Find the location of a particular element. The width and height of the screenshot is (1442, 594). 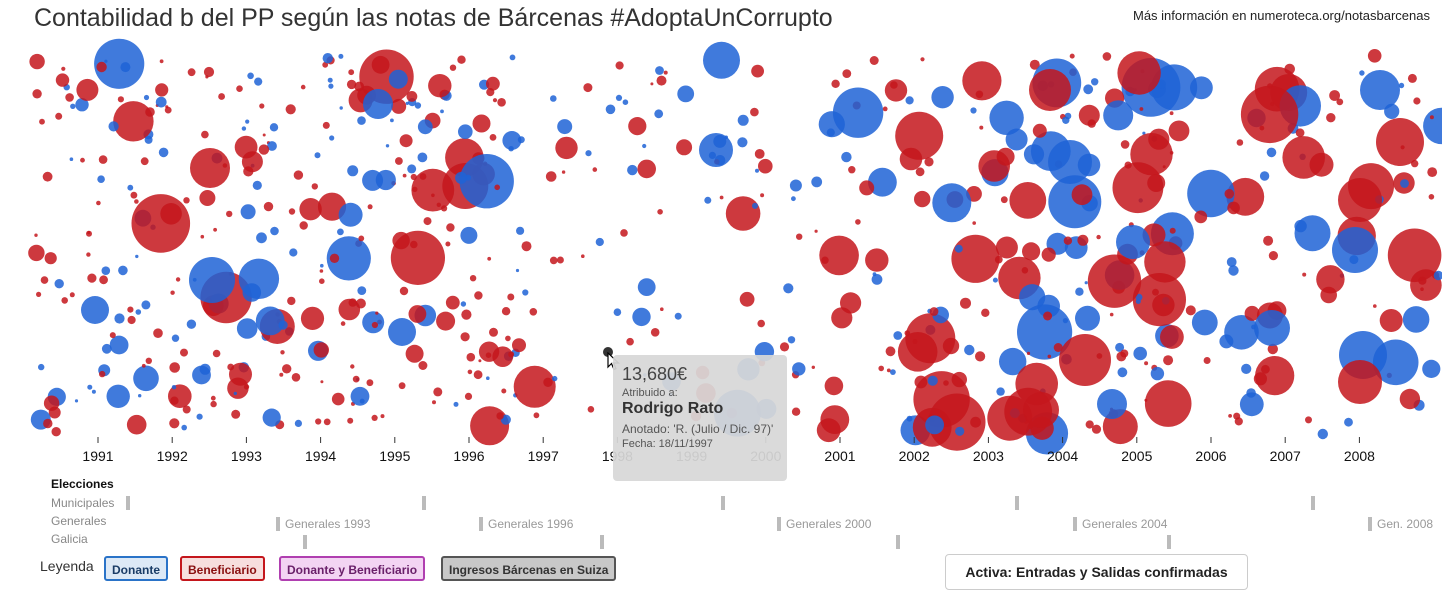

hovered-bubble is located at coordinates (608, 352).